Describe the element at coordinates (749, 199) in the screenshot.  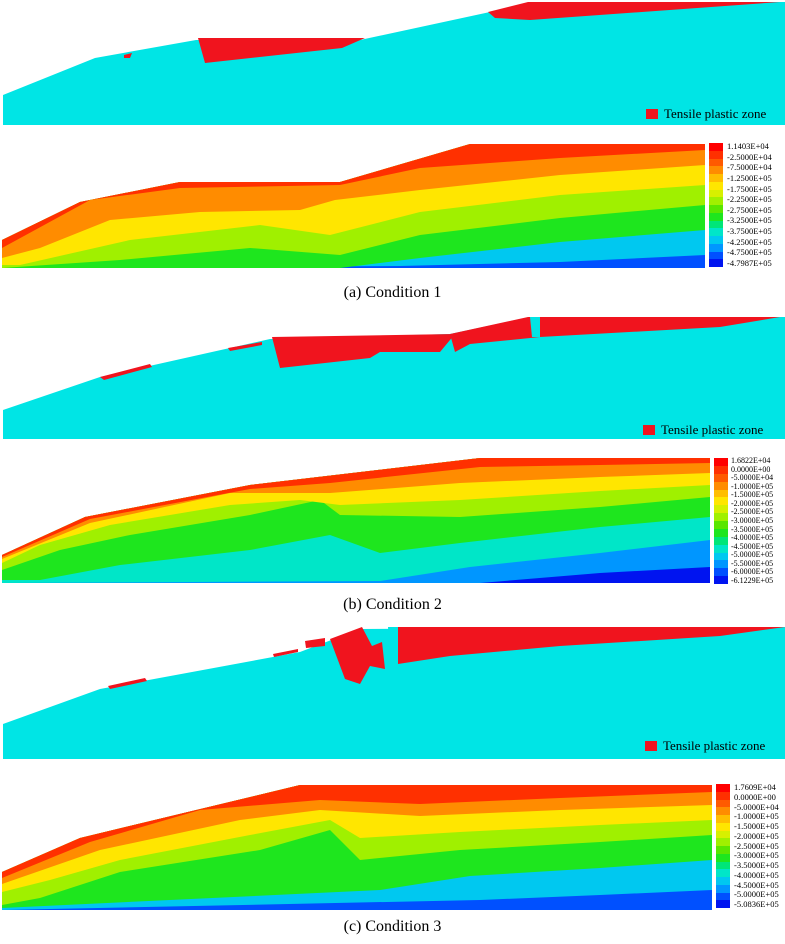
I see `colorbar-label: -2.2500E+05` at that location.